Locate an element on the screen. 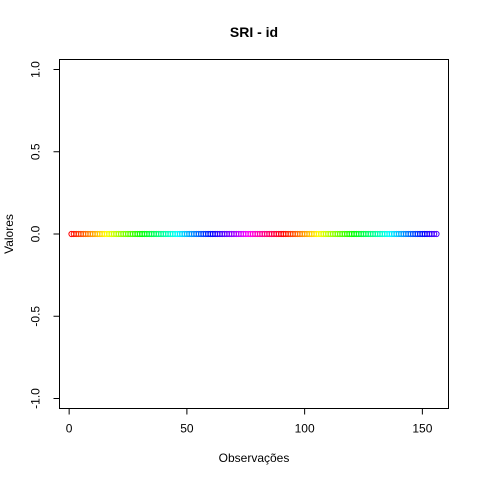 The width and height of the screenshot is (480, 480). y-axis-label: Valores is located at coordinates (9, 234).